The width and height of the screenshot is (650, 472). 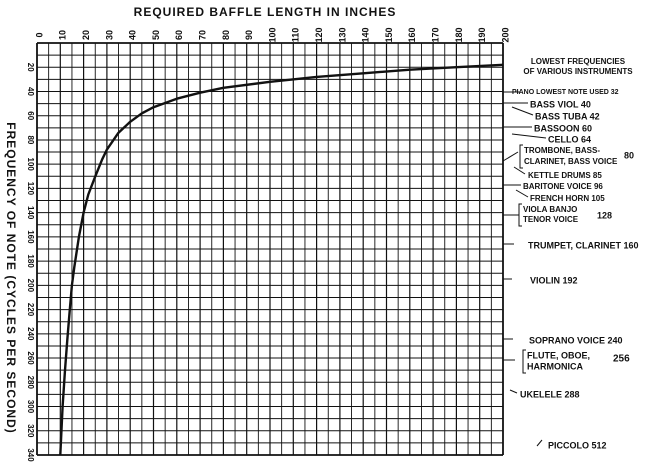 What do you see at coordinates (30, 115) in the screenshot?
I see `y-tick-label: 60` at bounding box center [30, 115].